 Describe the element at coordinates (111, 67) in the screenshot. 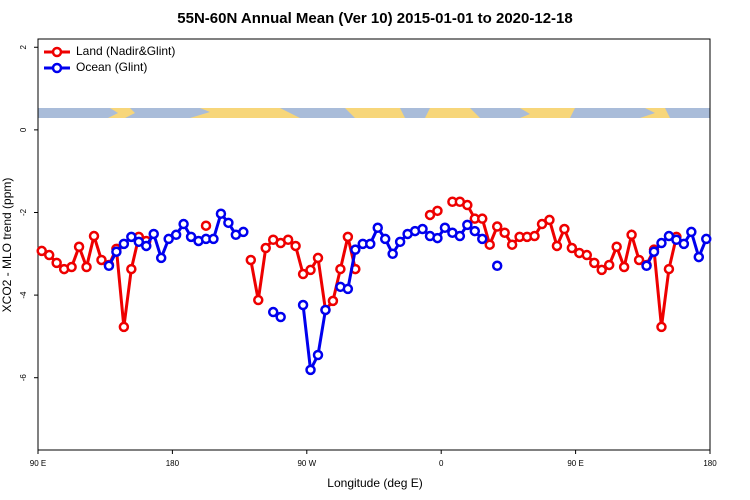

I see `legend-label: Ocean (Glint)` at that location.